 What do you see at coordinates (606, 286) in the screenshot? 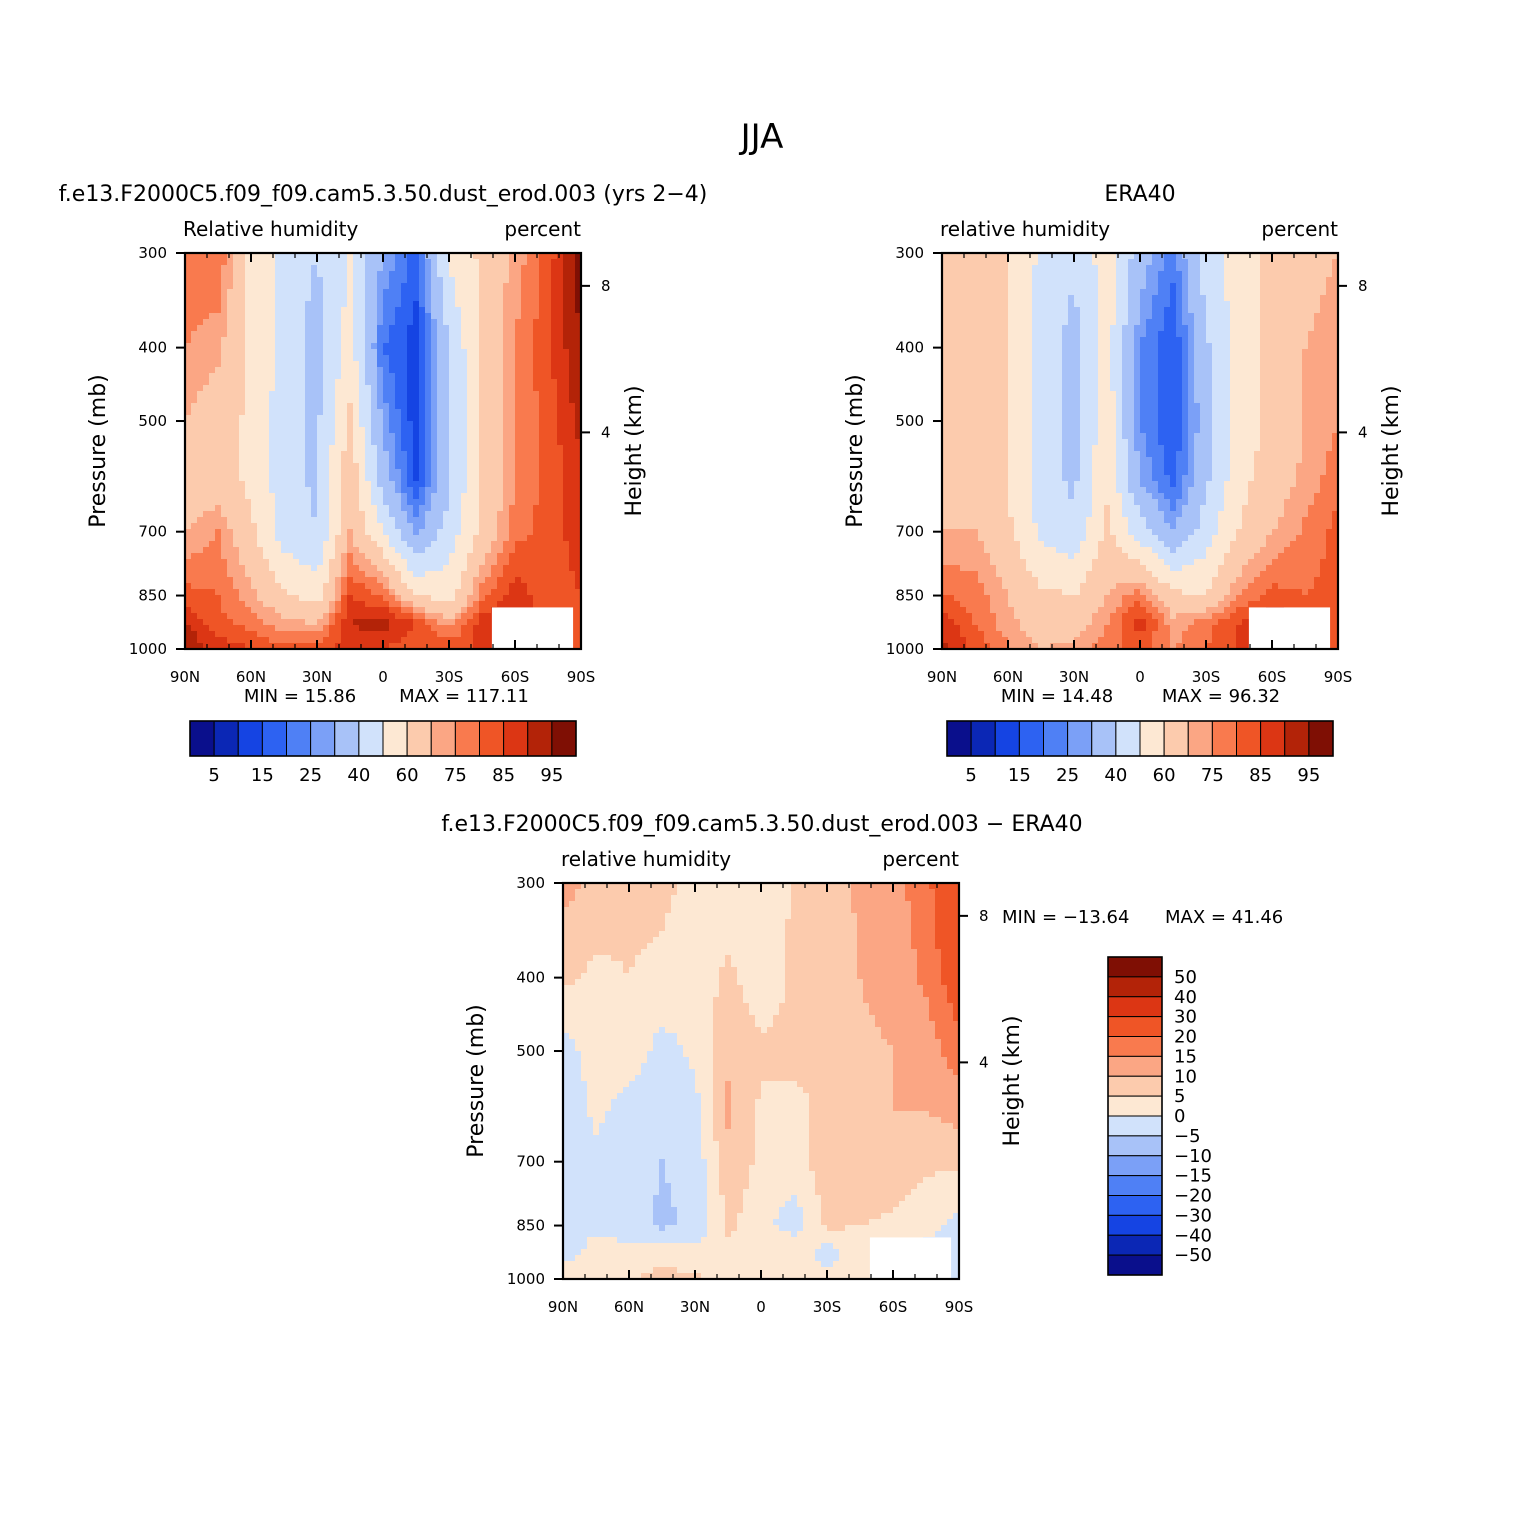
I see `y2-tick-label: 8` at bounding box center [606, 286].